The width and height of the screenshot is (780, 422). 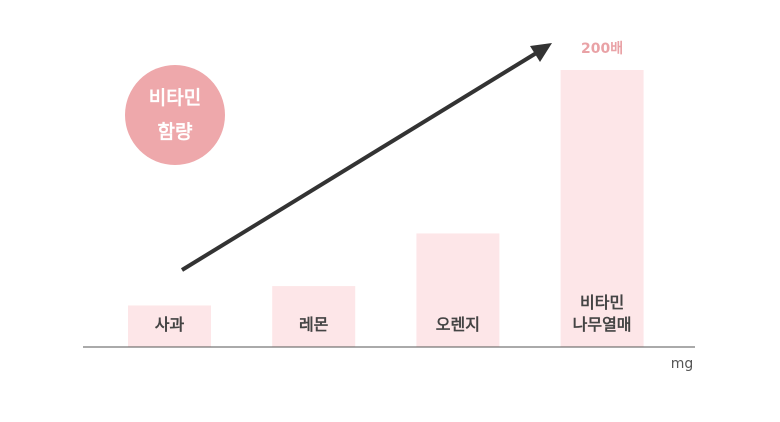 What do you see at coordinates (541, 52) in the screenshot?
I see `arrow-head` at bounding box center [541, 52].